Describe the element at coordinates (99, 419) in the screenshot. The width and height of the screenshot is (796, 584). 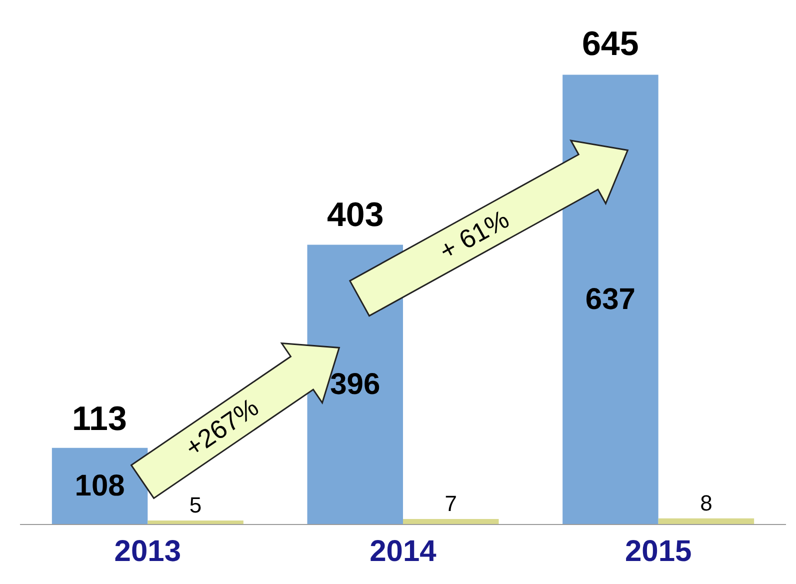
I see `total-label: 113` at that location.